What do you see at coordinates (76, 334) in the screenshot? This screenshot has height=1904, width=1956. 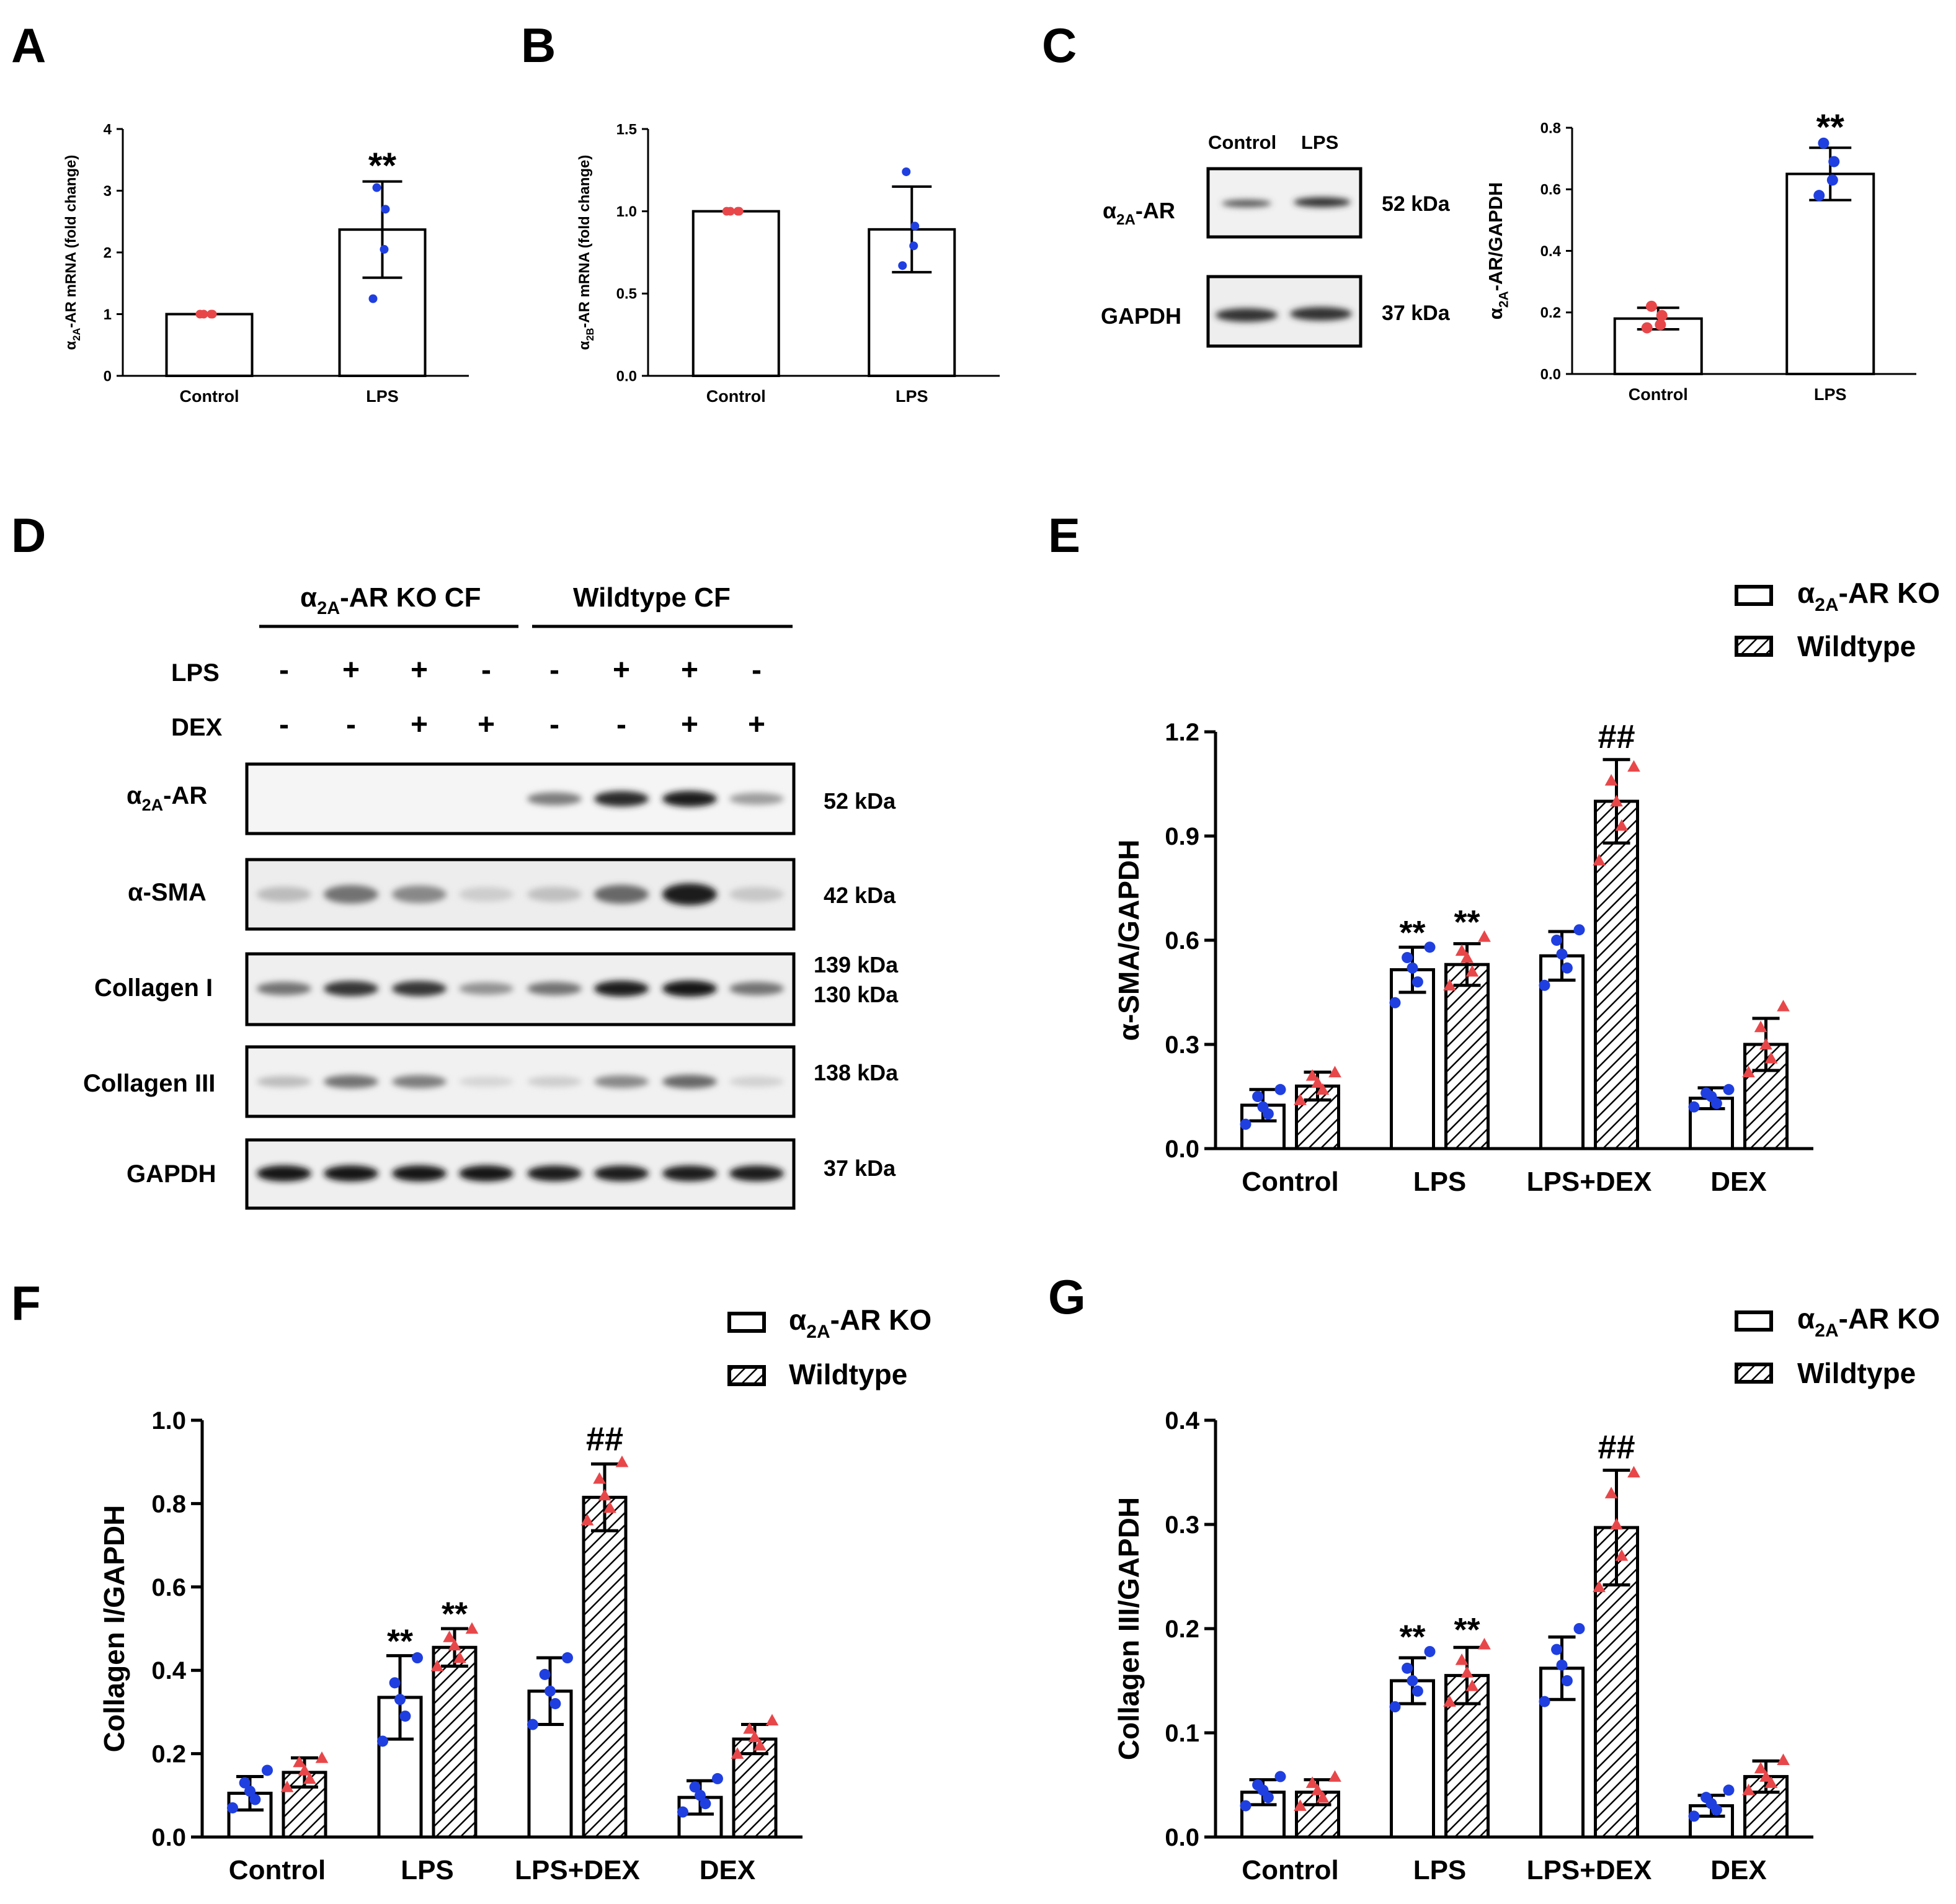 I see `chart-a-ylabel-subscript: 2A` at bounding box center [76, 334].